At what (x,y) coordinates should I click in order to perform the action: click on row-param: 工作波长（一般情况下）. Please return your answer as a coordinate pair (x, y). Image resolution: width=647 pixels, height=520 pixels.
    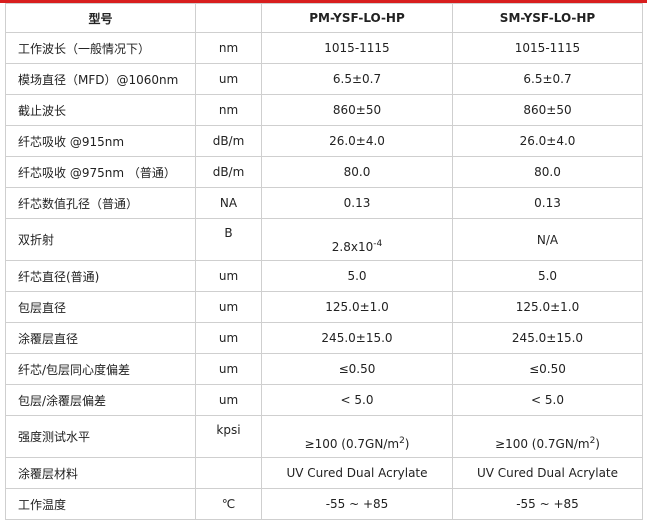
    Looking at the image, I should click on (100, 48).